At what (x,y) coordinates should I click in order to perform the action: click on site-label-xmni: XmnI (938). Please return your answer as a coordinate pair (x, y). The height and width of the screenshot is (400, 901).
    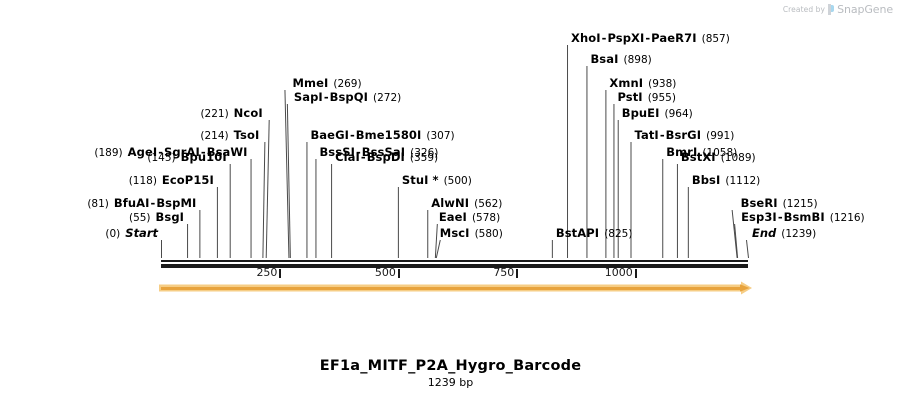
    Looking at the image, I should click on (642, 84).